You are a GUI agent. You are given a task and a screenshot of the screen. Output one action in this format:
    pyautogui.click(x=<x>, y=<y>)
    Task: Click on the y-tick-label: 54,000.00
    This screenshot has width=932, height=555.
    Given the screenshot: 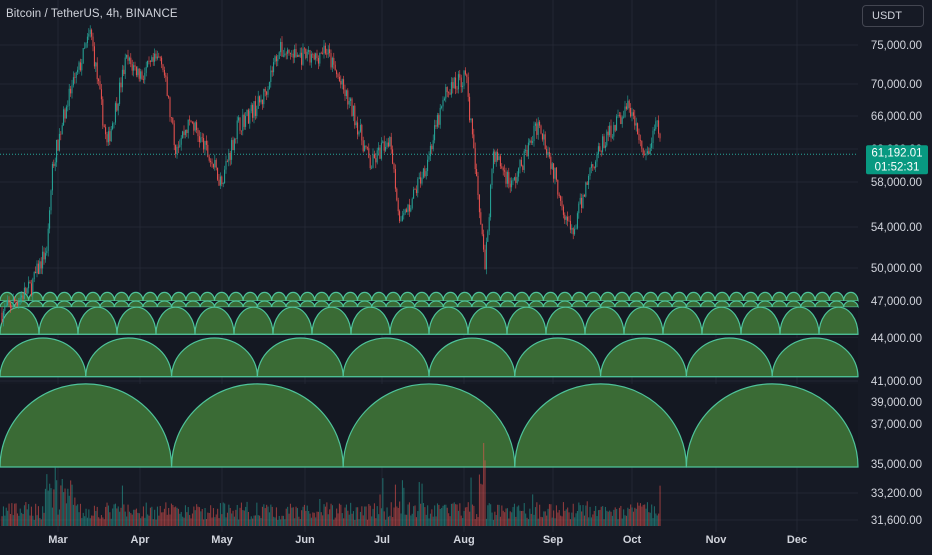 What is the action you would take?
    pyautogui.click(x=896, y=228)
    